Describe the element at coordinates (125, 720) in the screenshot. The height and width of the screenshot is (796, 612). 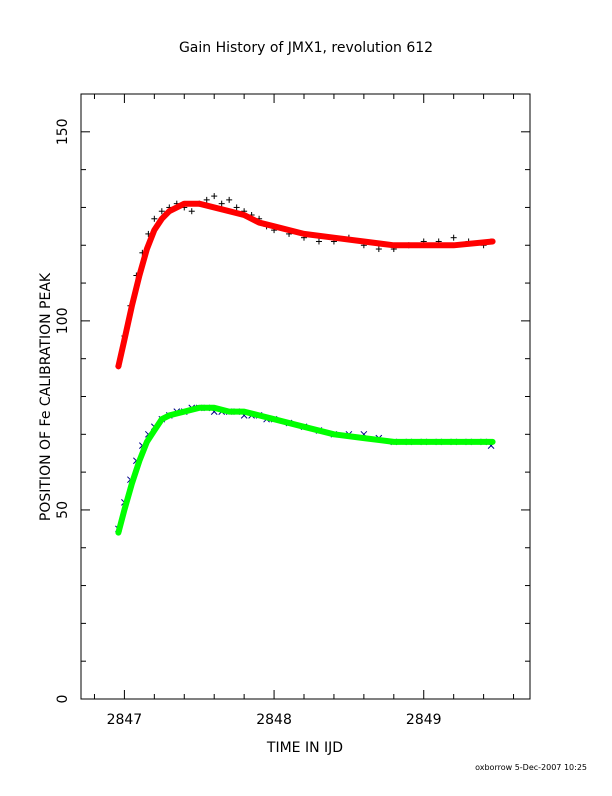
I see `x-tick-label: 2847` at that location.